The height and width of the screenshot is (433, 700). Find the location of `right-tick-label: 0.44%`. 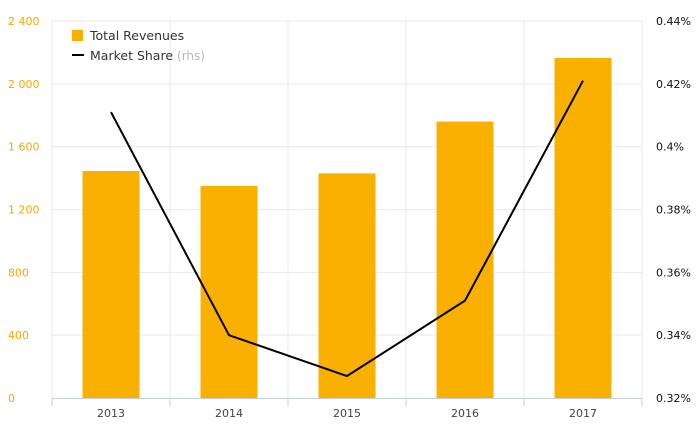

right-tick-label: 0.44% is located at coordinates (673, 21).